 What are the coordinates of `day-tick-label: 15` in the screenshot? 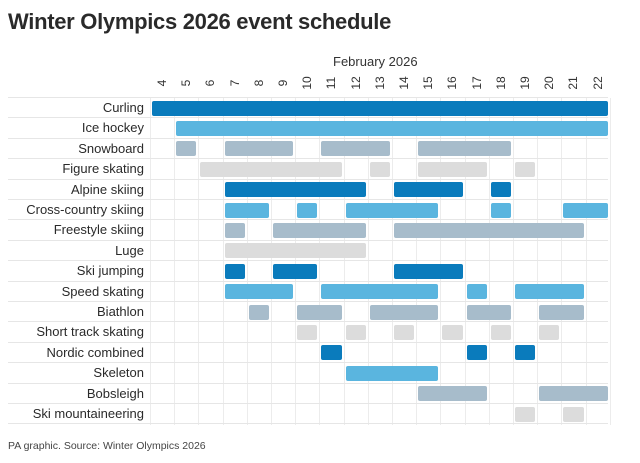 It's located at (428, 83).